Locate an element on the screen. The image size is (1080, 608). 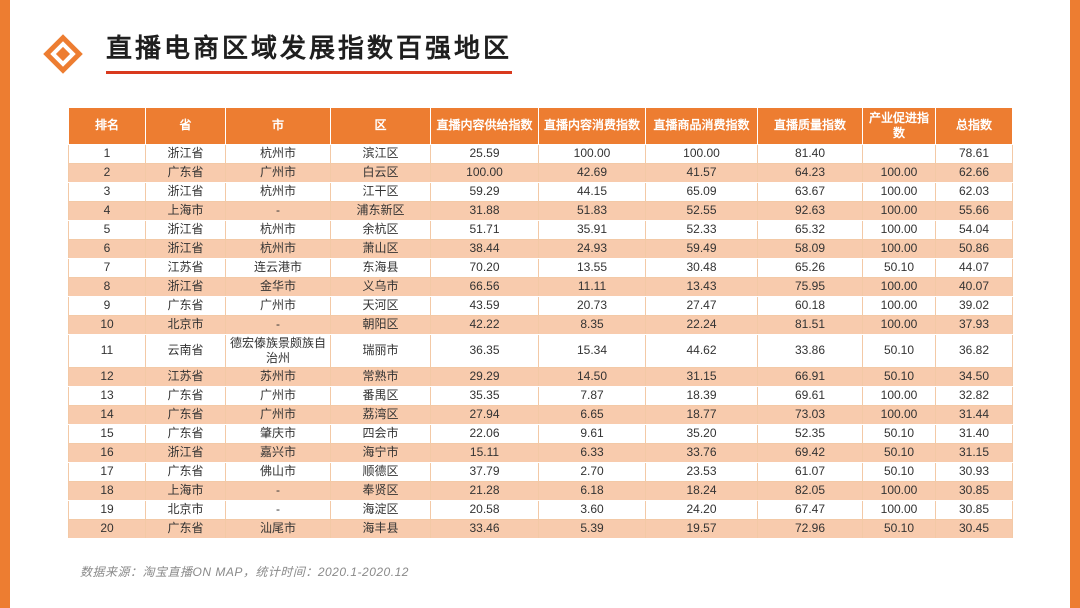
table-cell: 54.04 is located at coordinates (974, 229).